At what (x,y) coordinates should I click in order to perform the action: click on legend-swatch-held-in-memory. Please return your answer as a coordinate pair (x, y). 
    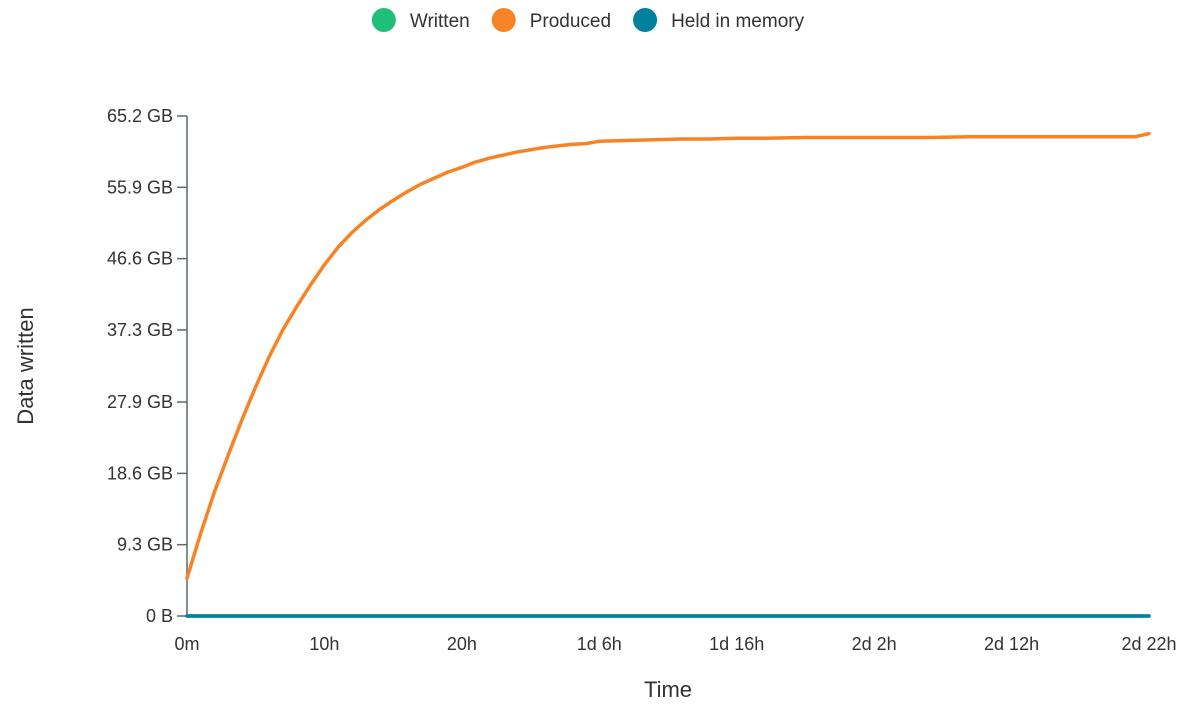
    Looking at the image, I should click on (645, 20).